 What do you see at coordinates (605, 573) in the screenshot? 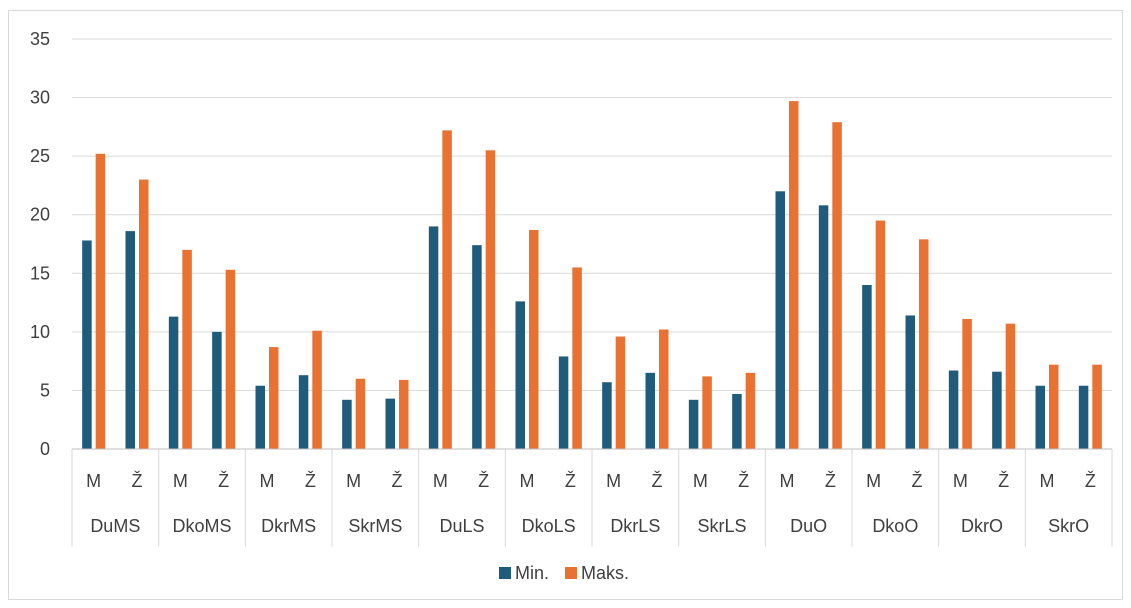
I see `legend-label: Maks.` at bounding box center [605, 573].